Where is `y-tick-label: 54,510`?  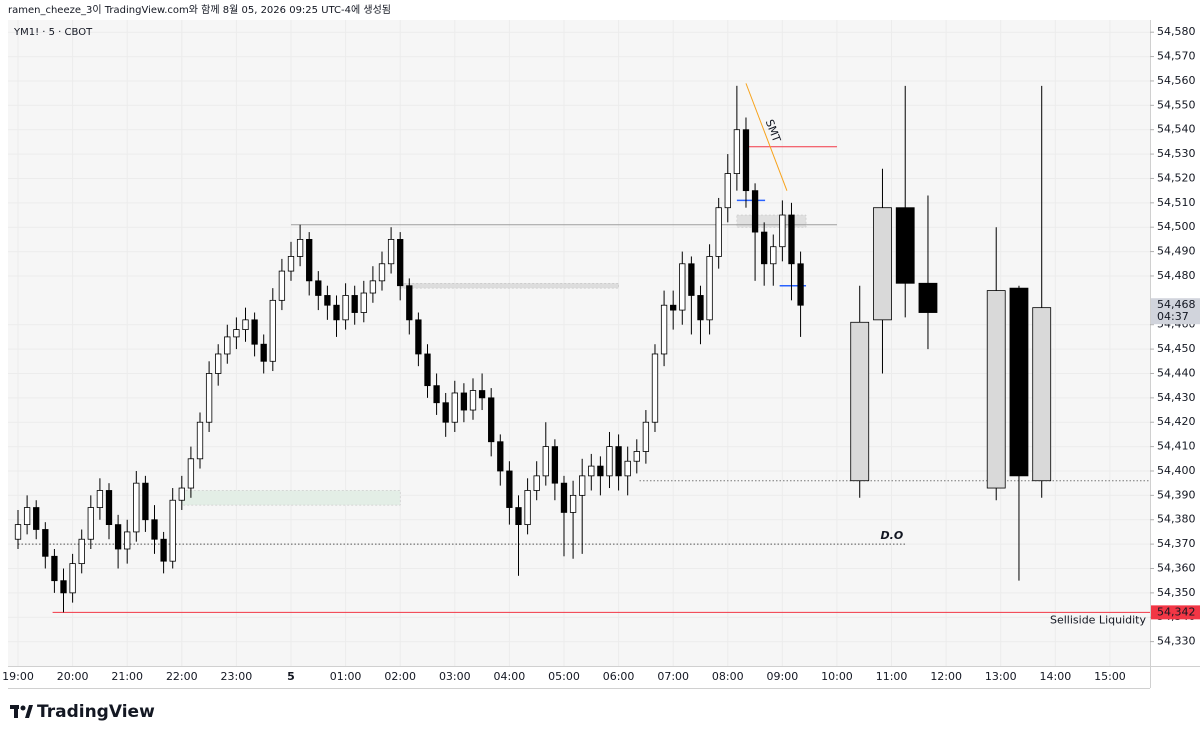 y-tick-label: 54,510 is located at coordinates (1176, 202).